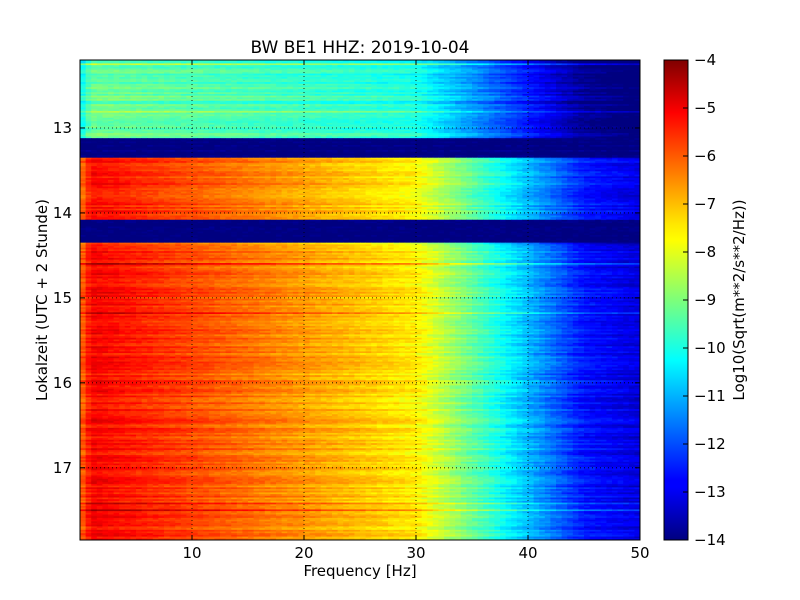 This screenshot has height=600, width=800. Describe the element at coordinates (359, 48) in the screenshot. I see `chart-title: BW BE1 HHZ: 2019-10-04` at that location.